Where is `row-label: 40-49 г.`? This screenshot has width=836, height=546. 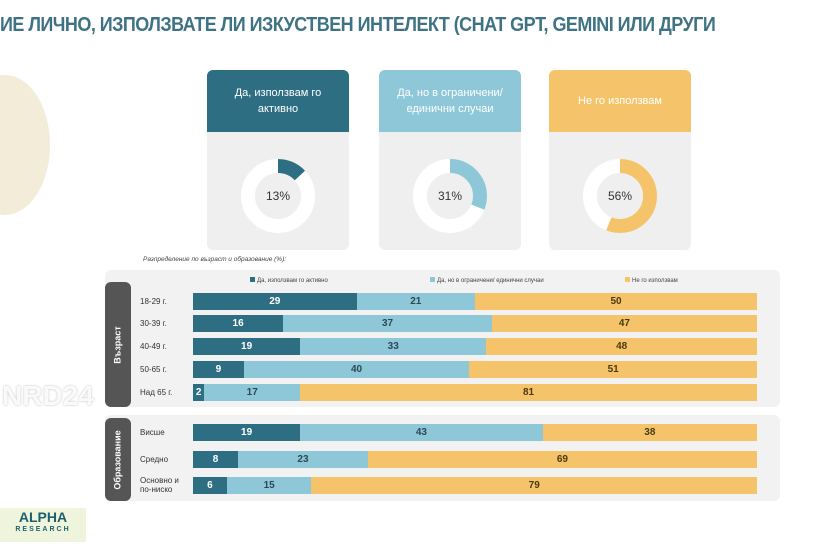 row-label: 40-49 г. is located at coordinates (153, 346).